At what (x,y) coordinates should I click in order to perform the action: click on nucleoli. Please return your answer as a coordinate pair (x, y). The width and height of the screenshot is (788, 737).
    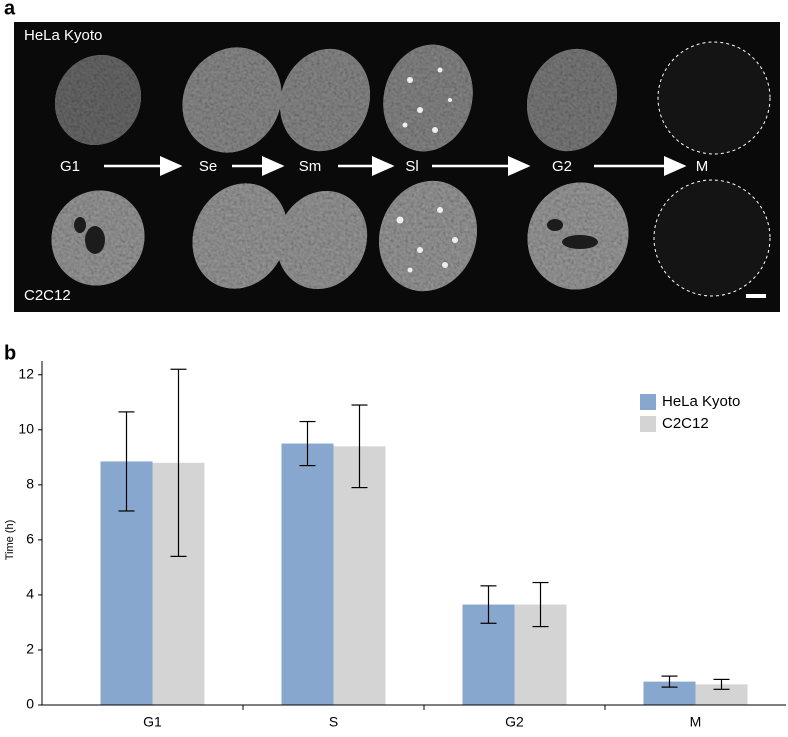
    Looking at the image, I should click on (336, 235).